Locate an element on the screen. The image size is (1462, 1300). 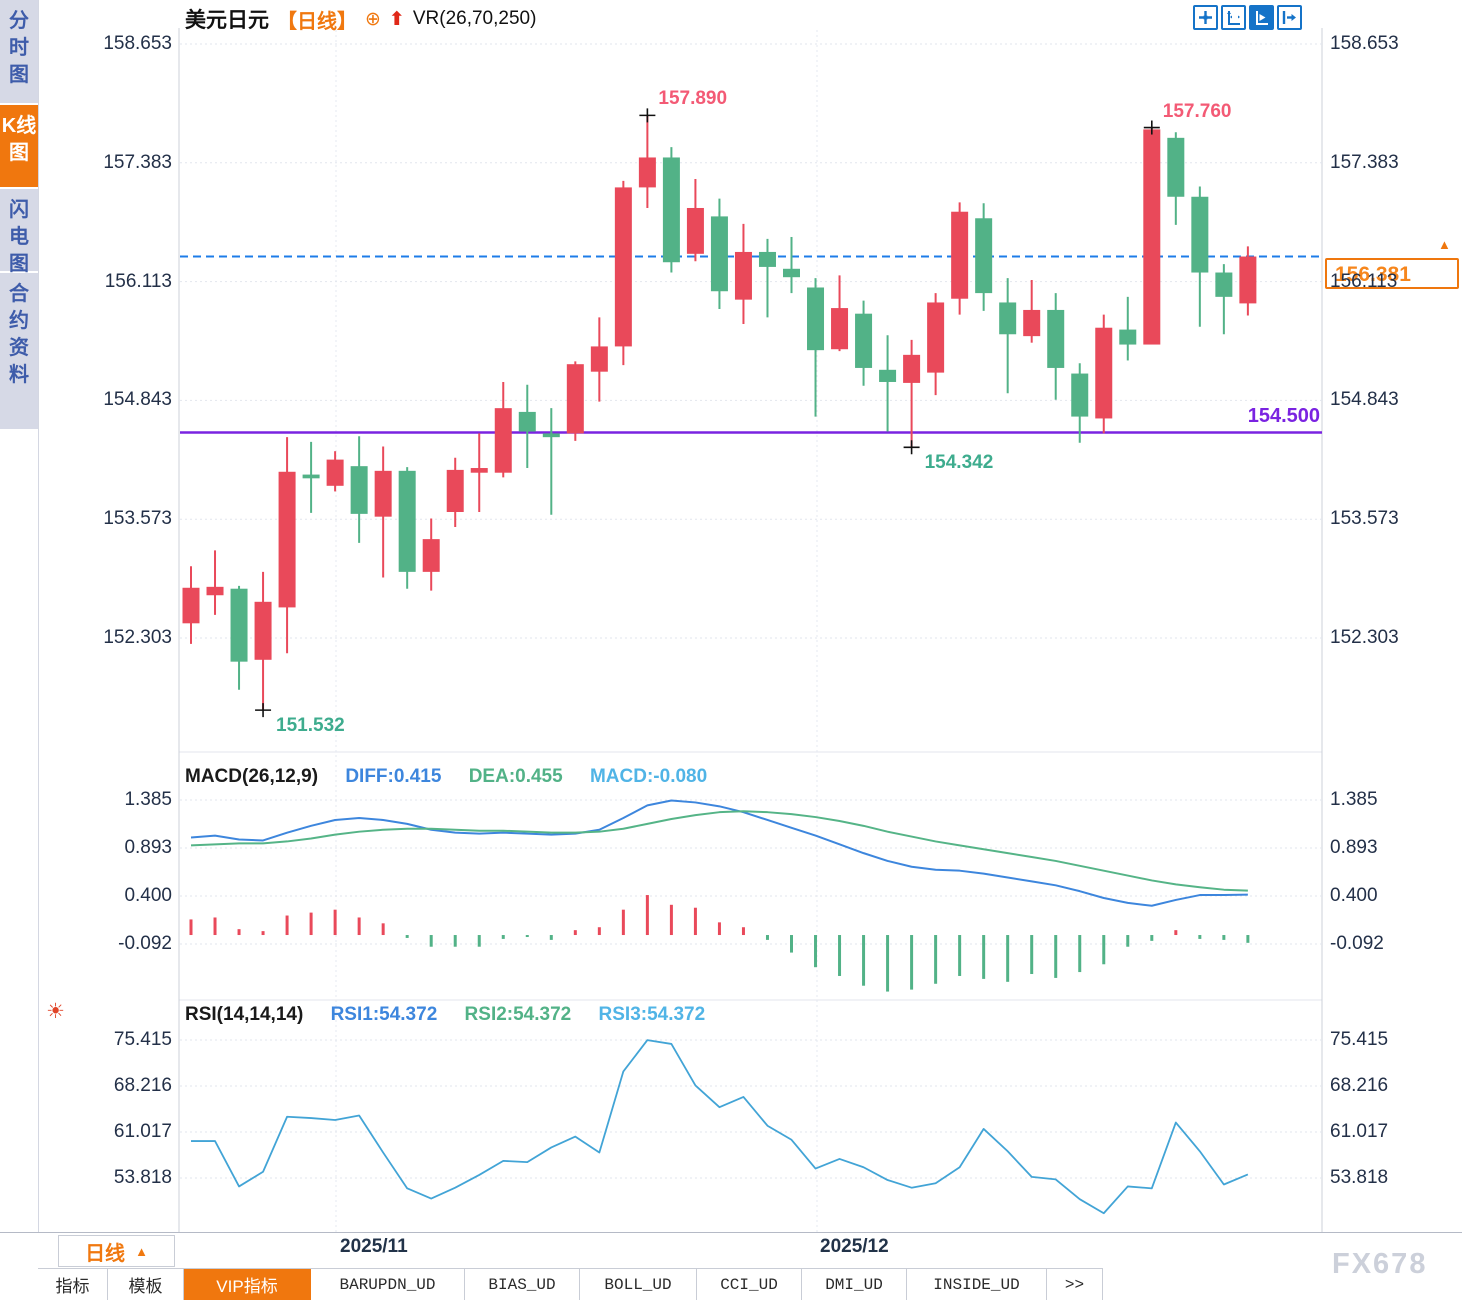
period-tag: 【日线】 is located at coordinates (317, 21).